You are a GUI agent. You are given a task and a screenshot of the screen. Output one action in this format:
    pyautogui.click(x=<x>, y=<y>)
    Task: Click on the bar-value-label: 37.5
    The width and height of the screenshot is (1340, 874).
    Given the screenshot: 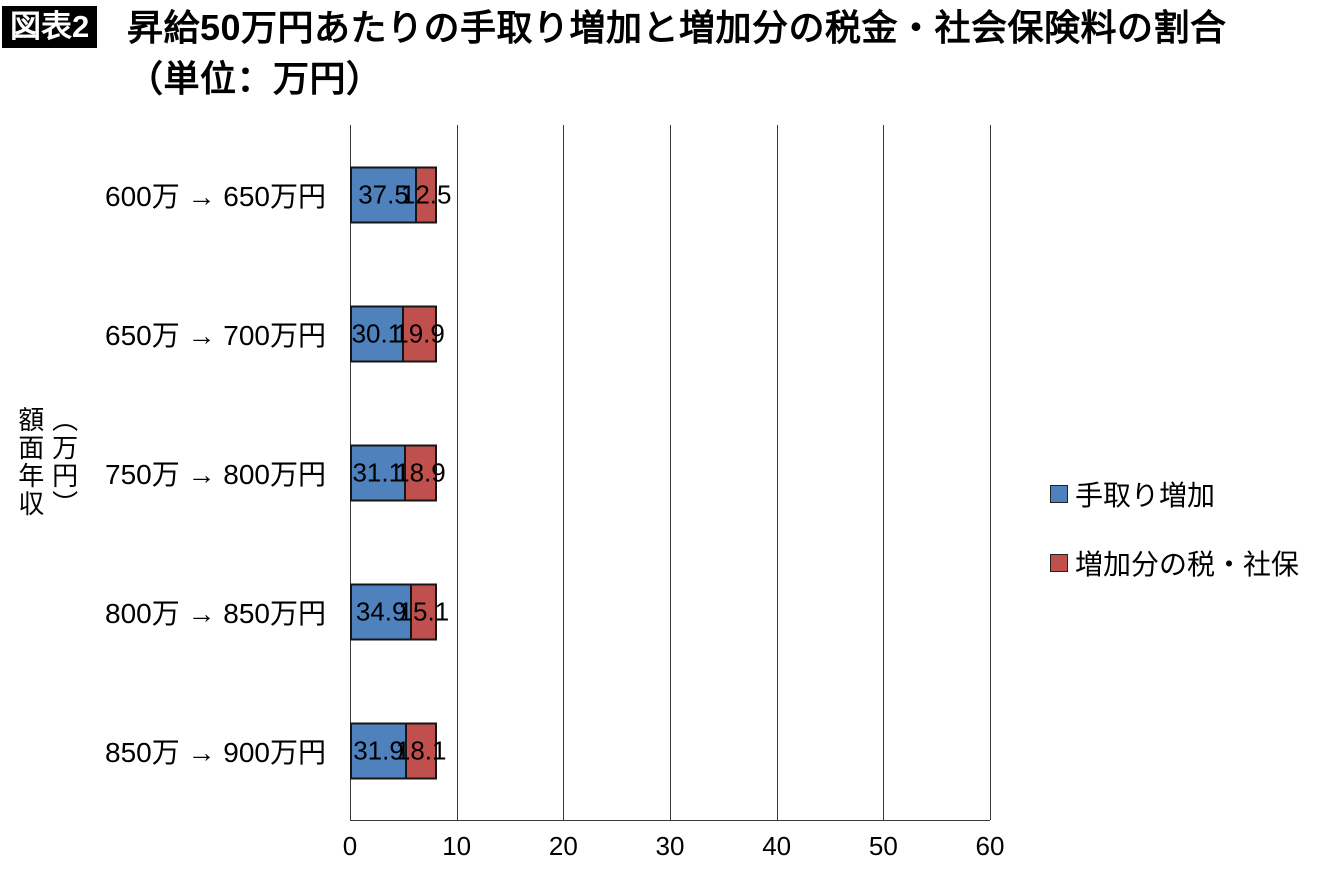 What is the action you would take?
    pyautogui.click(x=383, y=194)
    